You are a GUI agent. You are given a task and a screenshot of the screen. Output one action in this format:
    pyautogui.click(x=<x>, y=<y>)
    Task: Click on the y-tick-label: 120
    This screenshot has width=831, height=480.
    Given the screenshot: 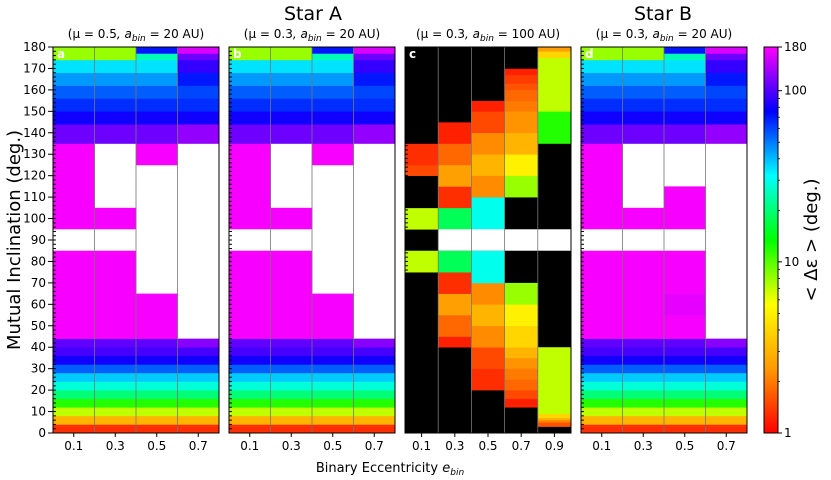 What is the action you would take?
    pyautogui.click(x=34, y=176)
    